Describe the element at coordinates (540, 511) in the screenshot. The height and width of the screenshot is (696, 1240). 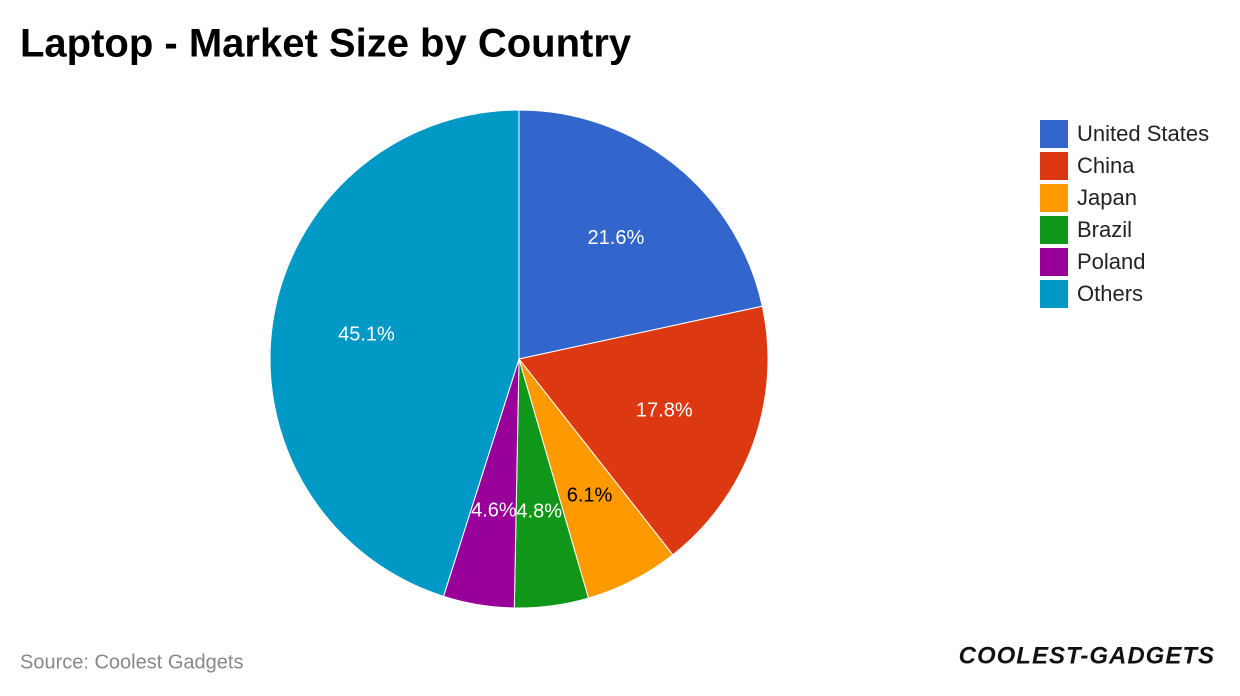
I see `slice-label: 4.8%` at that location.